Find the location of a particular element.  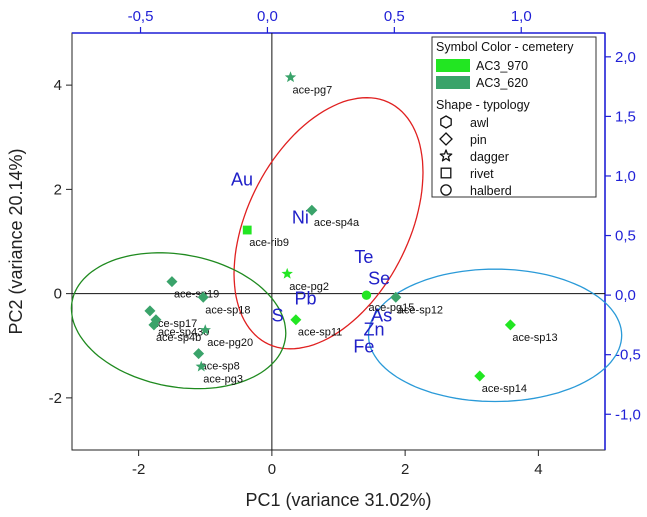

point-label: ace-pg7 is located at coordinates (313, 90).